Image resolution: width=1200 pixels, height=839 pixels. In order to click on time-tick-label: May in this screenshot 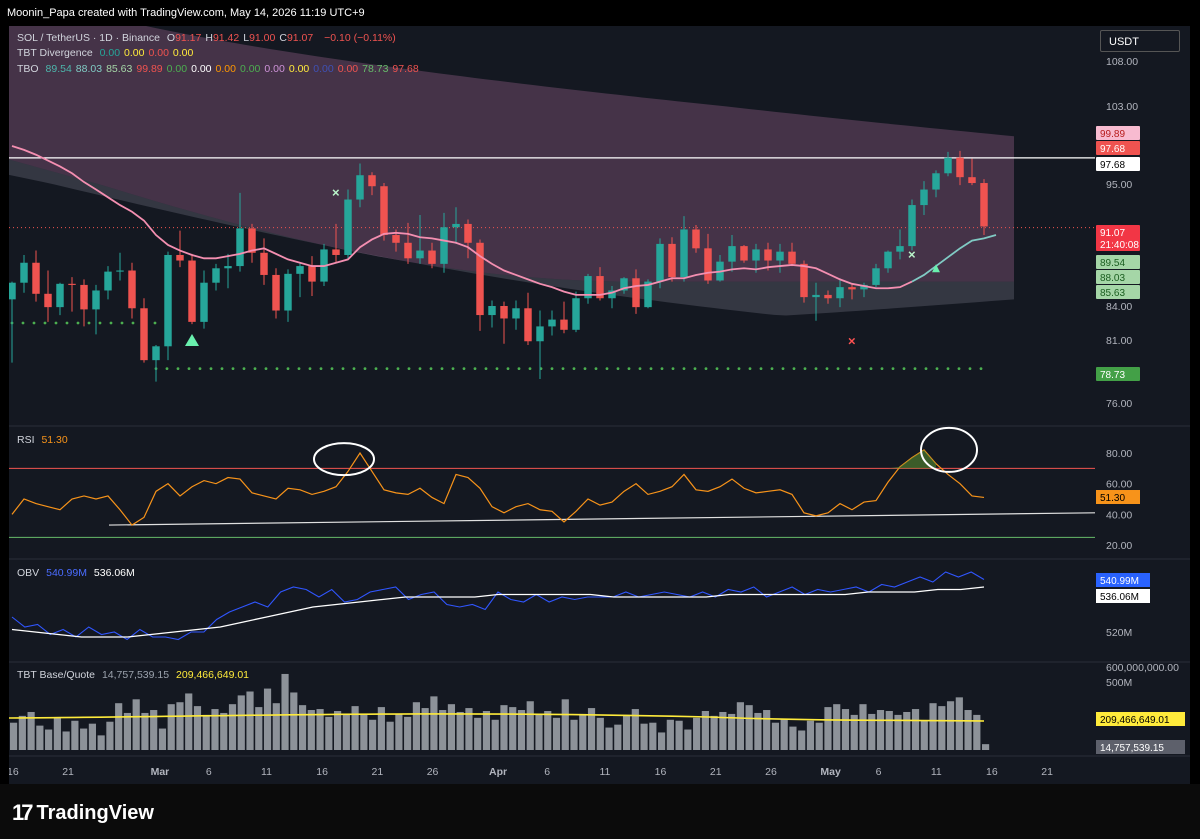, I will do `click(830, 772)`.